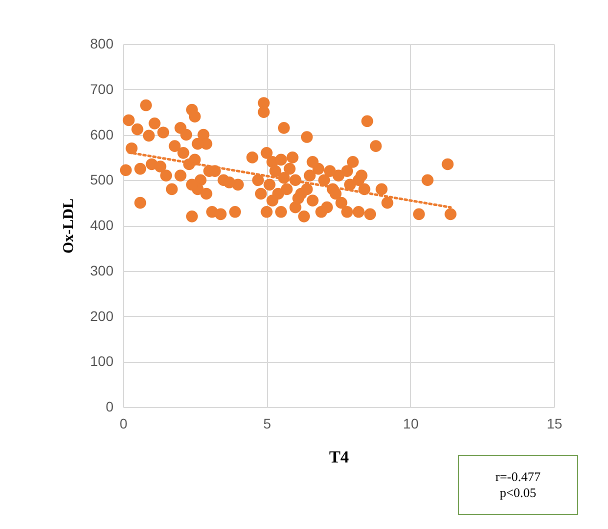 The height and width of the screenshot is (529, 608). What do you see at coordinates (102, 270) in the screenshot?
I see `y-tick-label: 300` at bounding box center [102, 270].